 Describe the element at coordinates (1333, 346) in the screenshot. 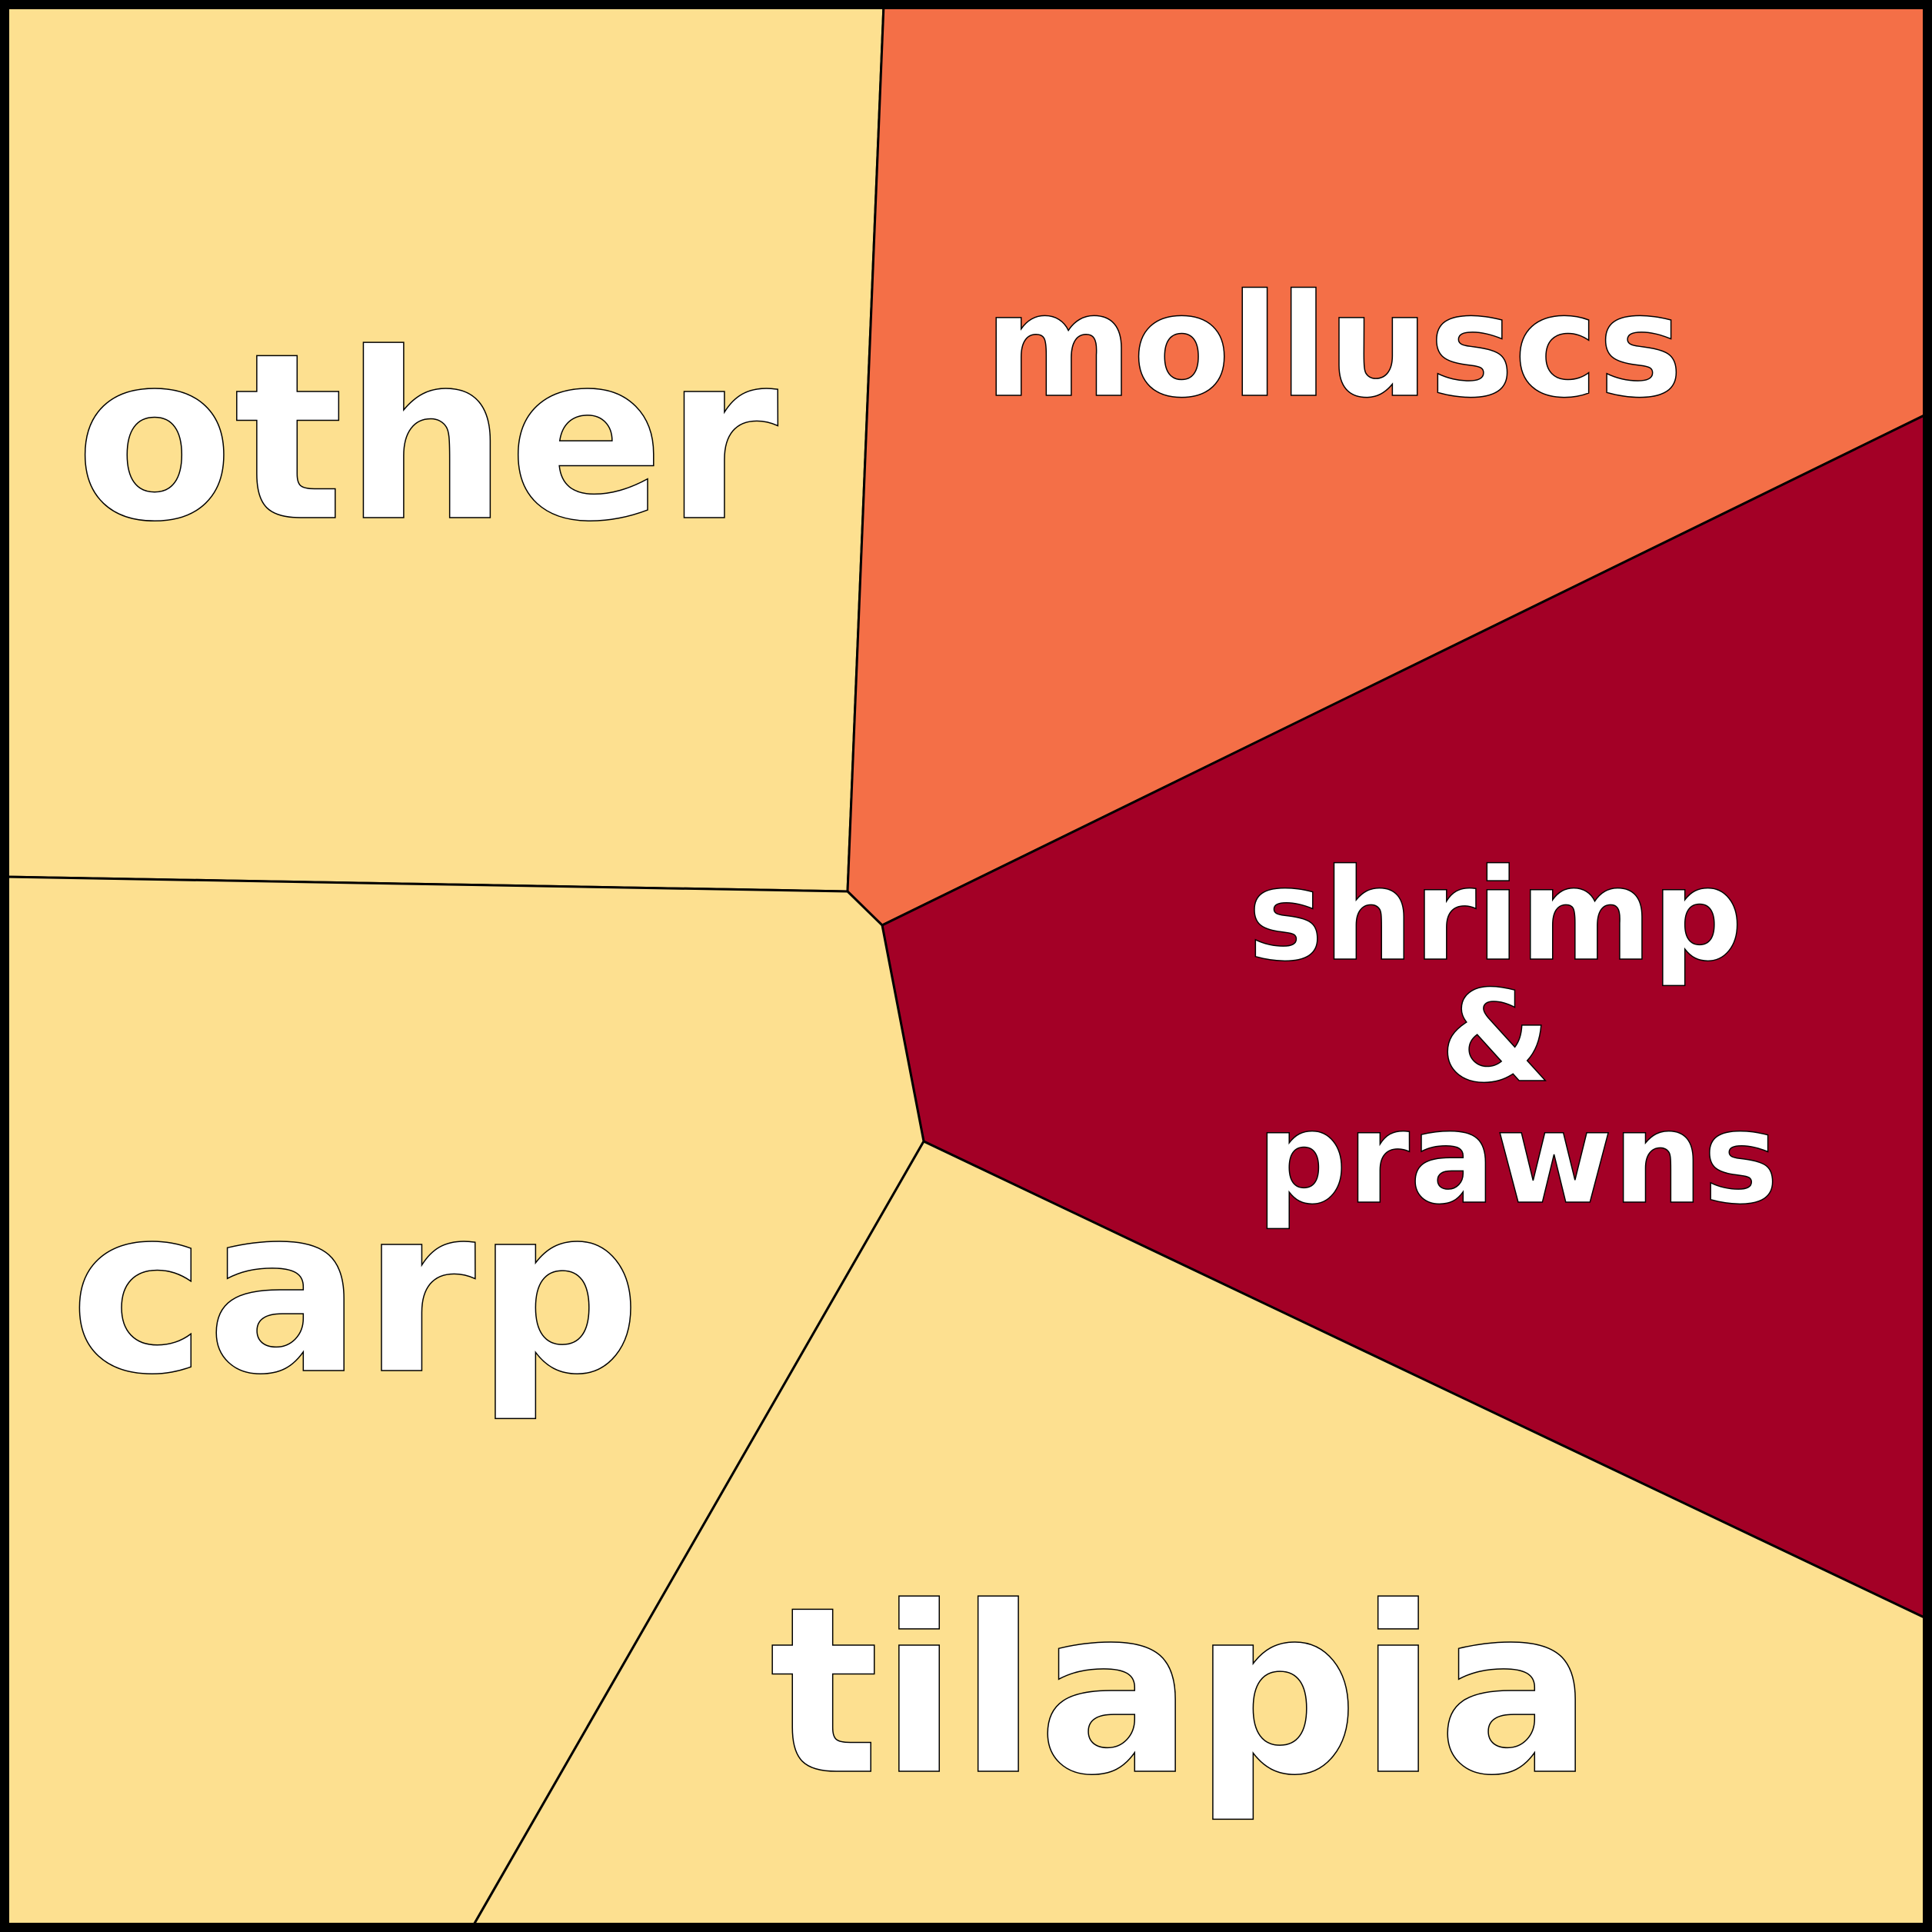

I see `label-molluscs: molluscs` at that location.